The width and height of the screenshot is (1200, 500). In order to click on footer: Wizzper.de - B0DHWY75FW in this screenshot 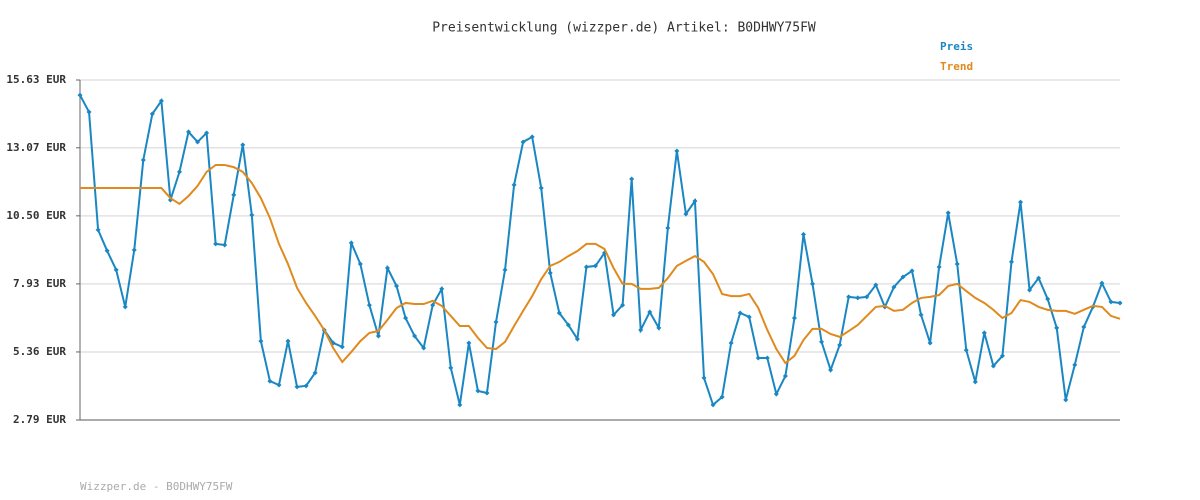, I will do `click(156, 486)`.